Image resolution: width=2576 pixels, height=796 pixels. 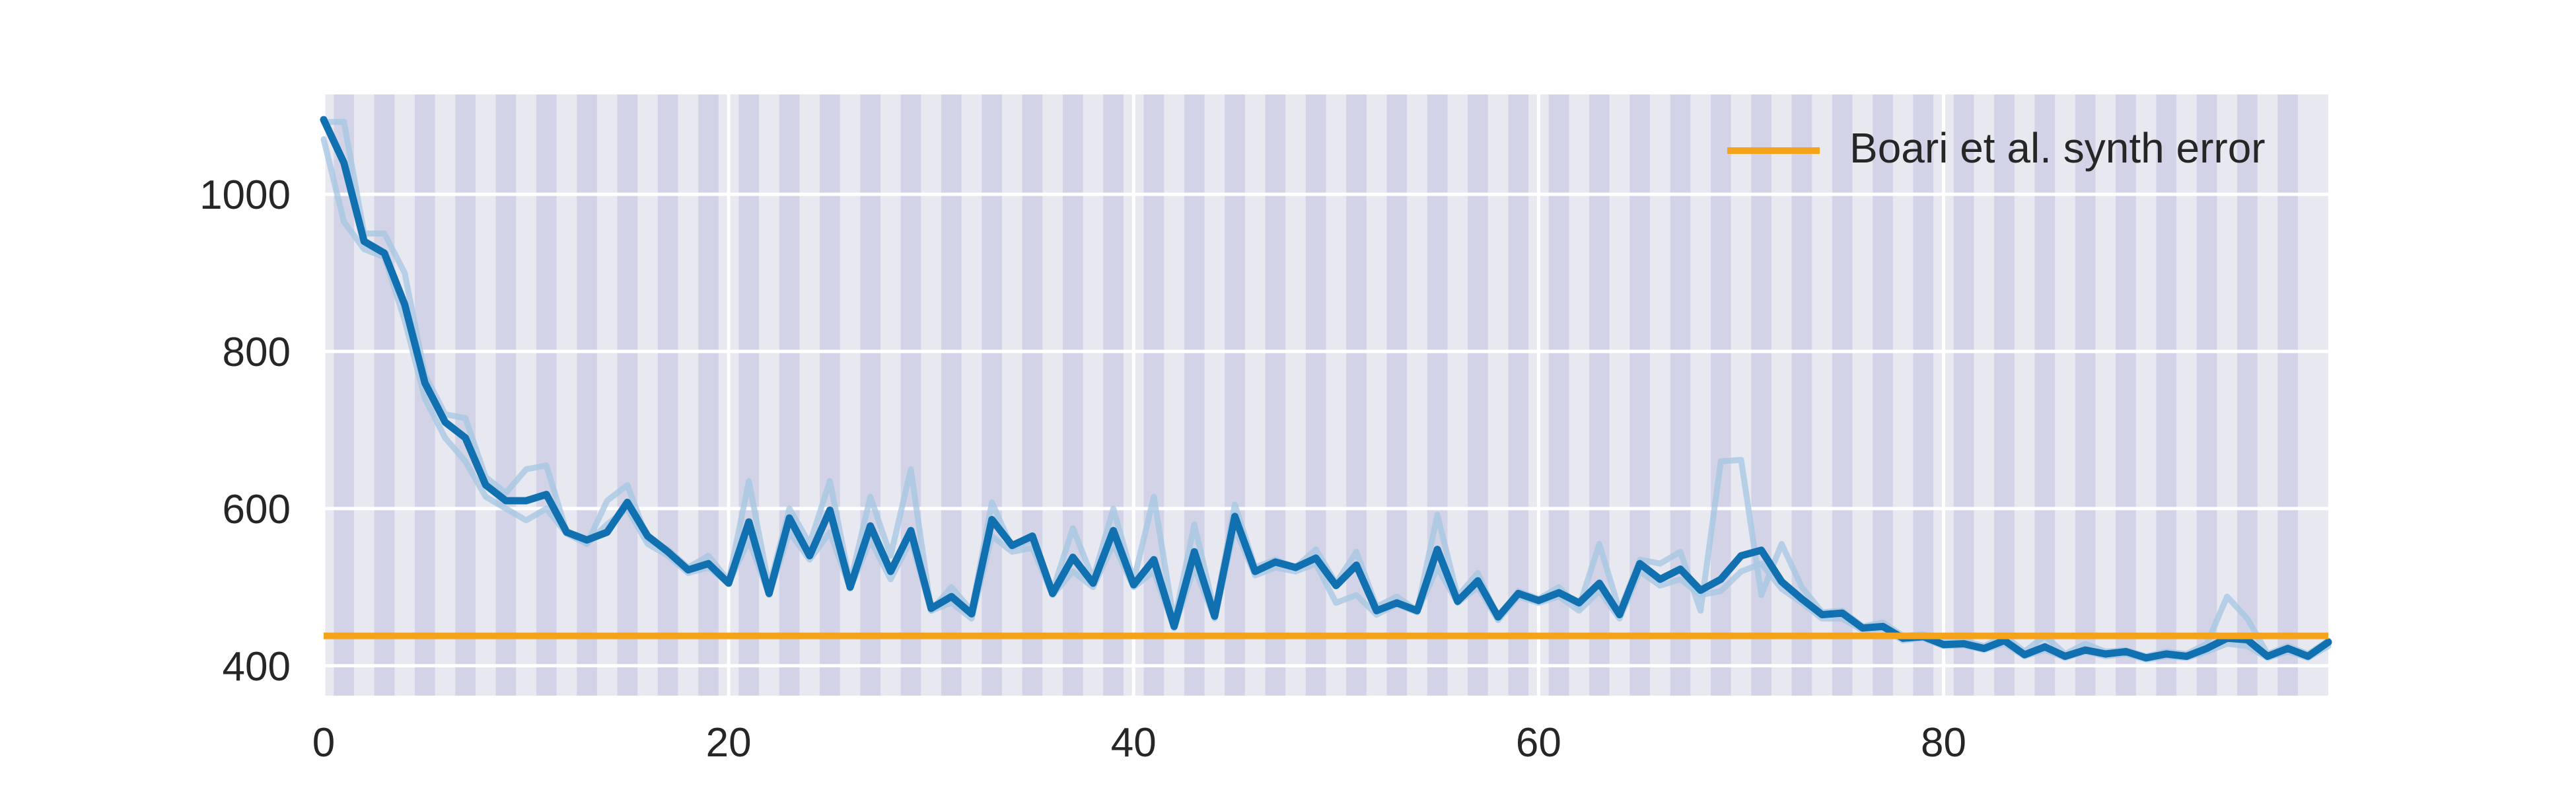 What do you see at coordinates (245, 431) in the screenshot?
I see `y-tick-labels: 400 600 800 1000` at bounding box center [245, 431].